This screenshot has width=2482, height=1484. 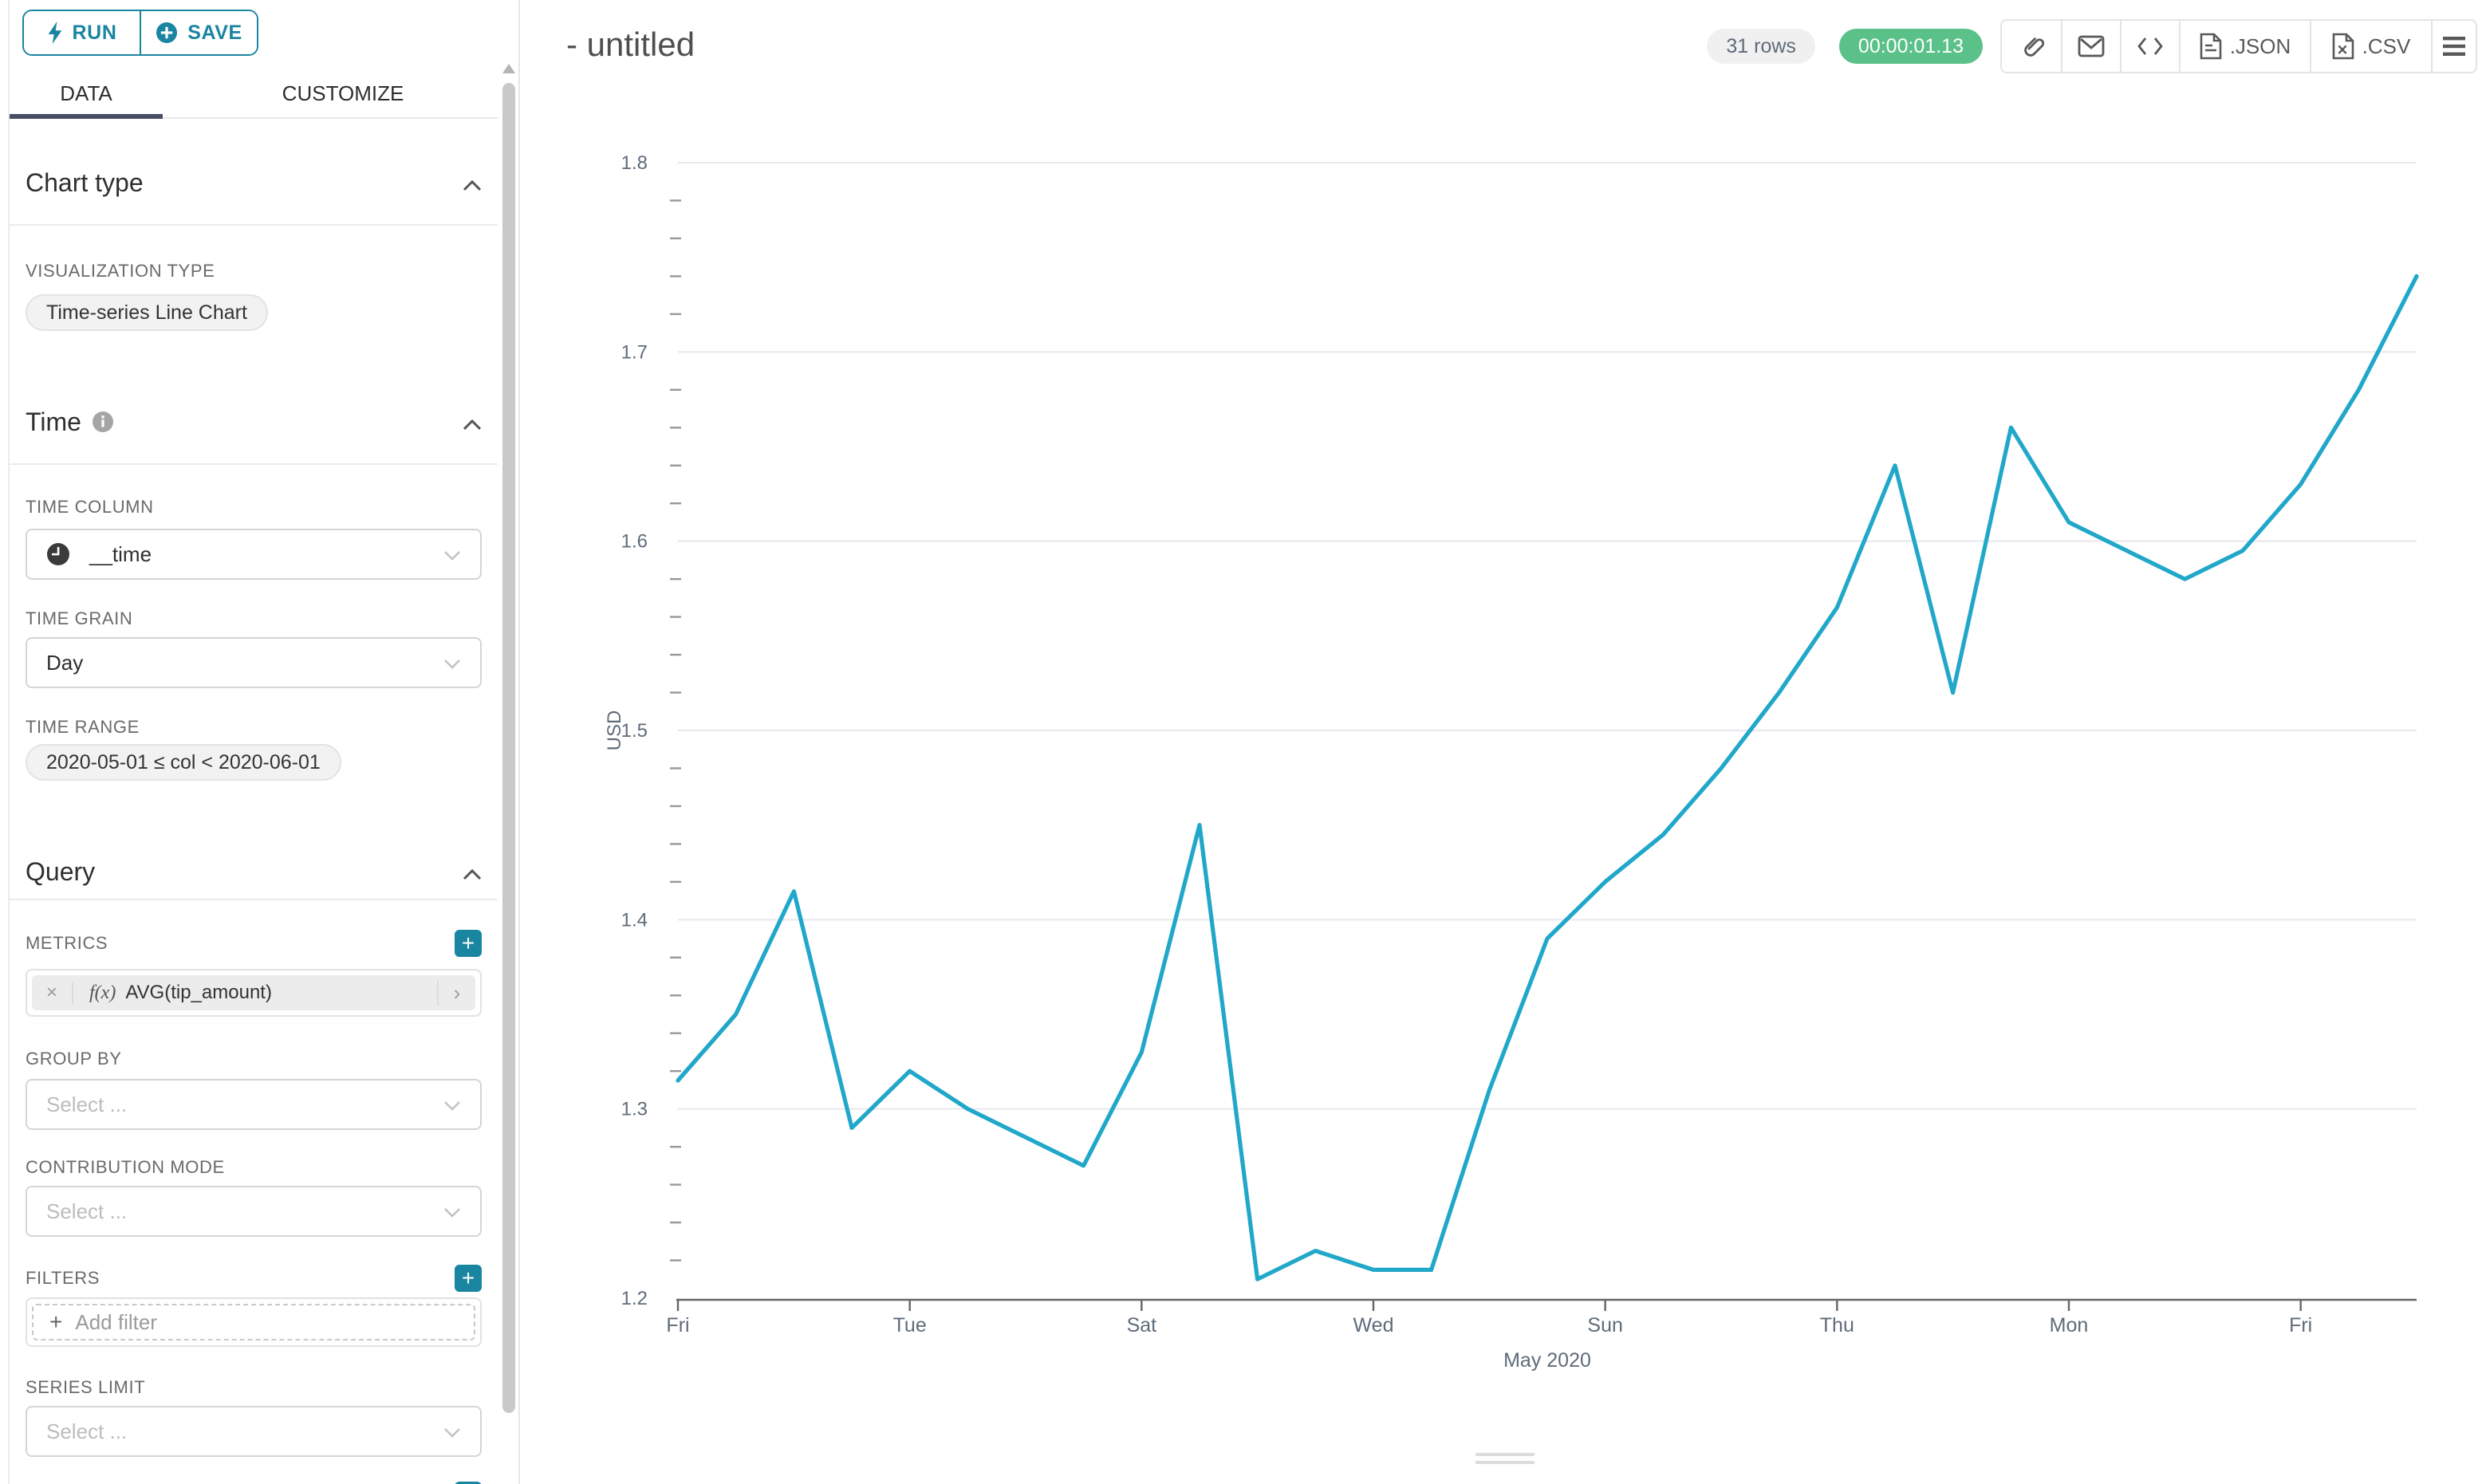 What do you see at coordinates (508, 748) in the screenshot?
I see `scrollbar-thumb` at bounding box center [508, 748].